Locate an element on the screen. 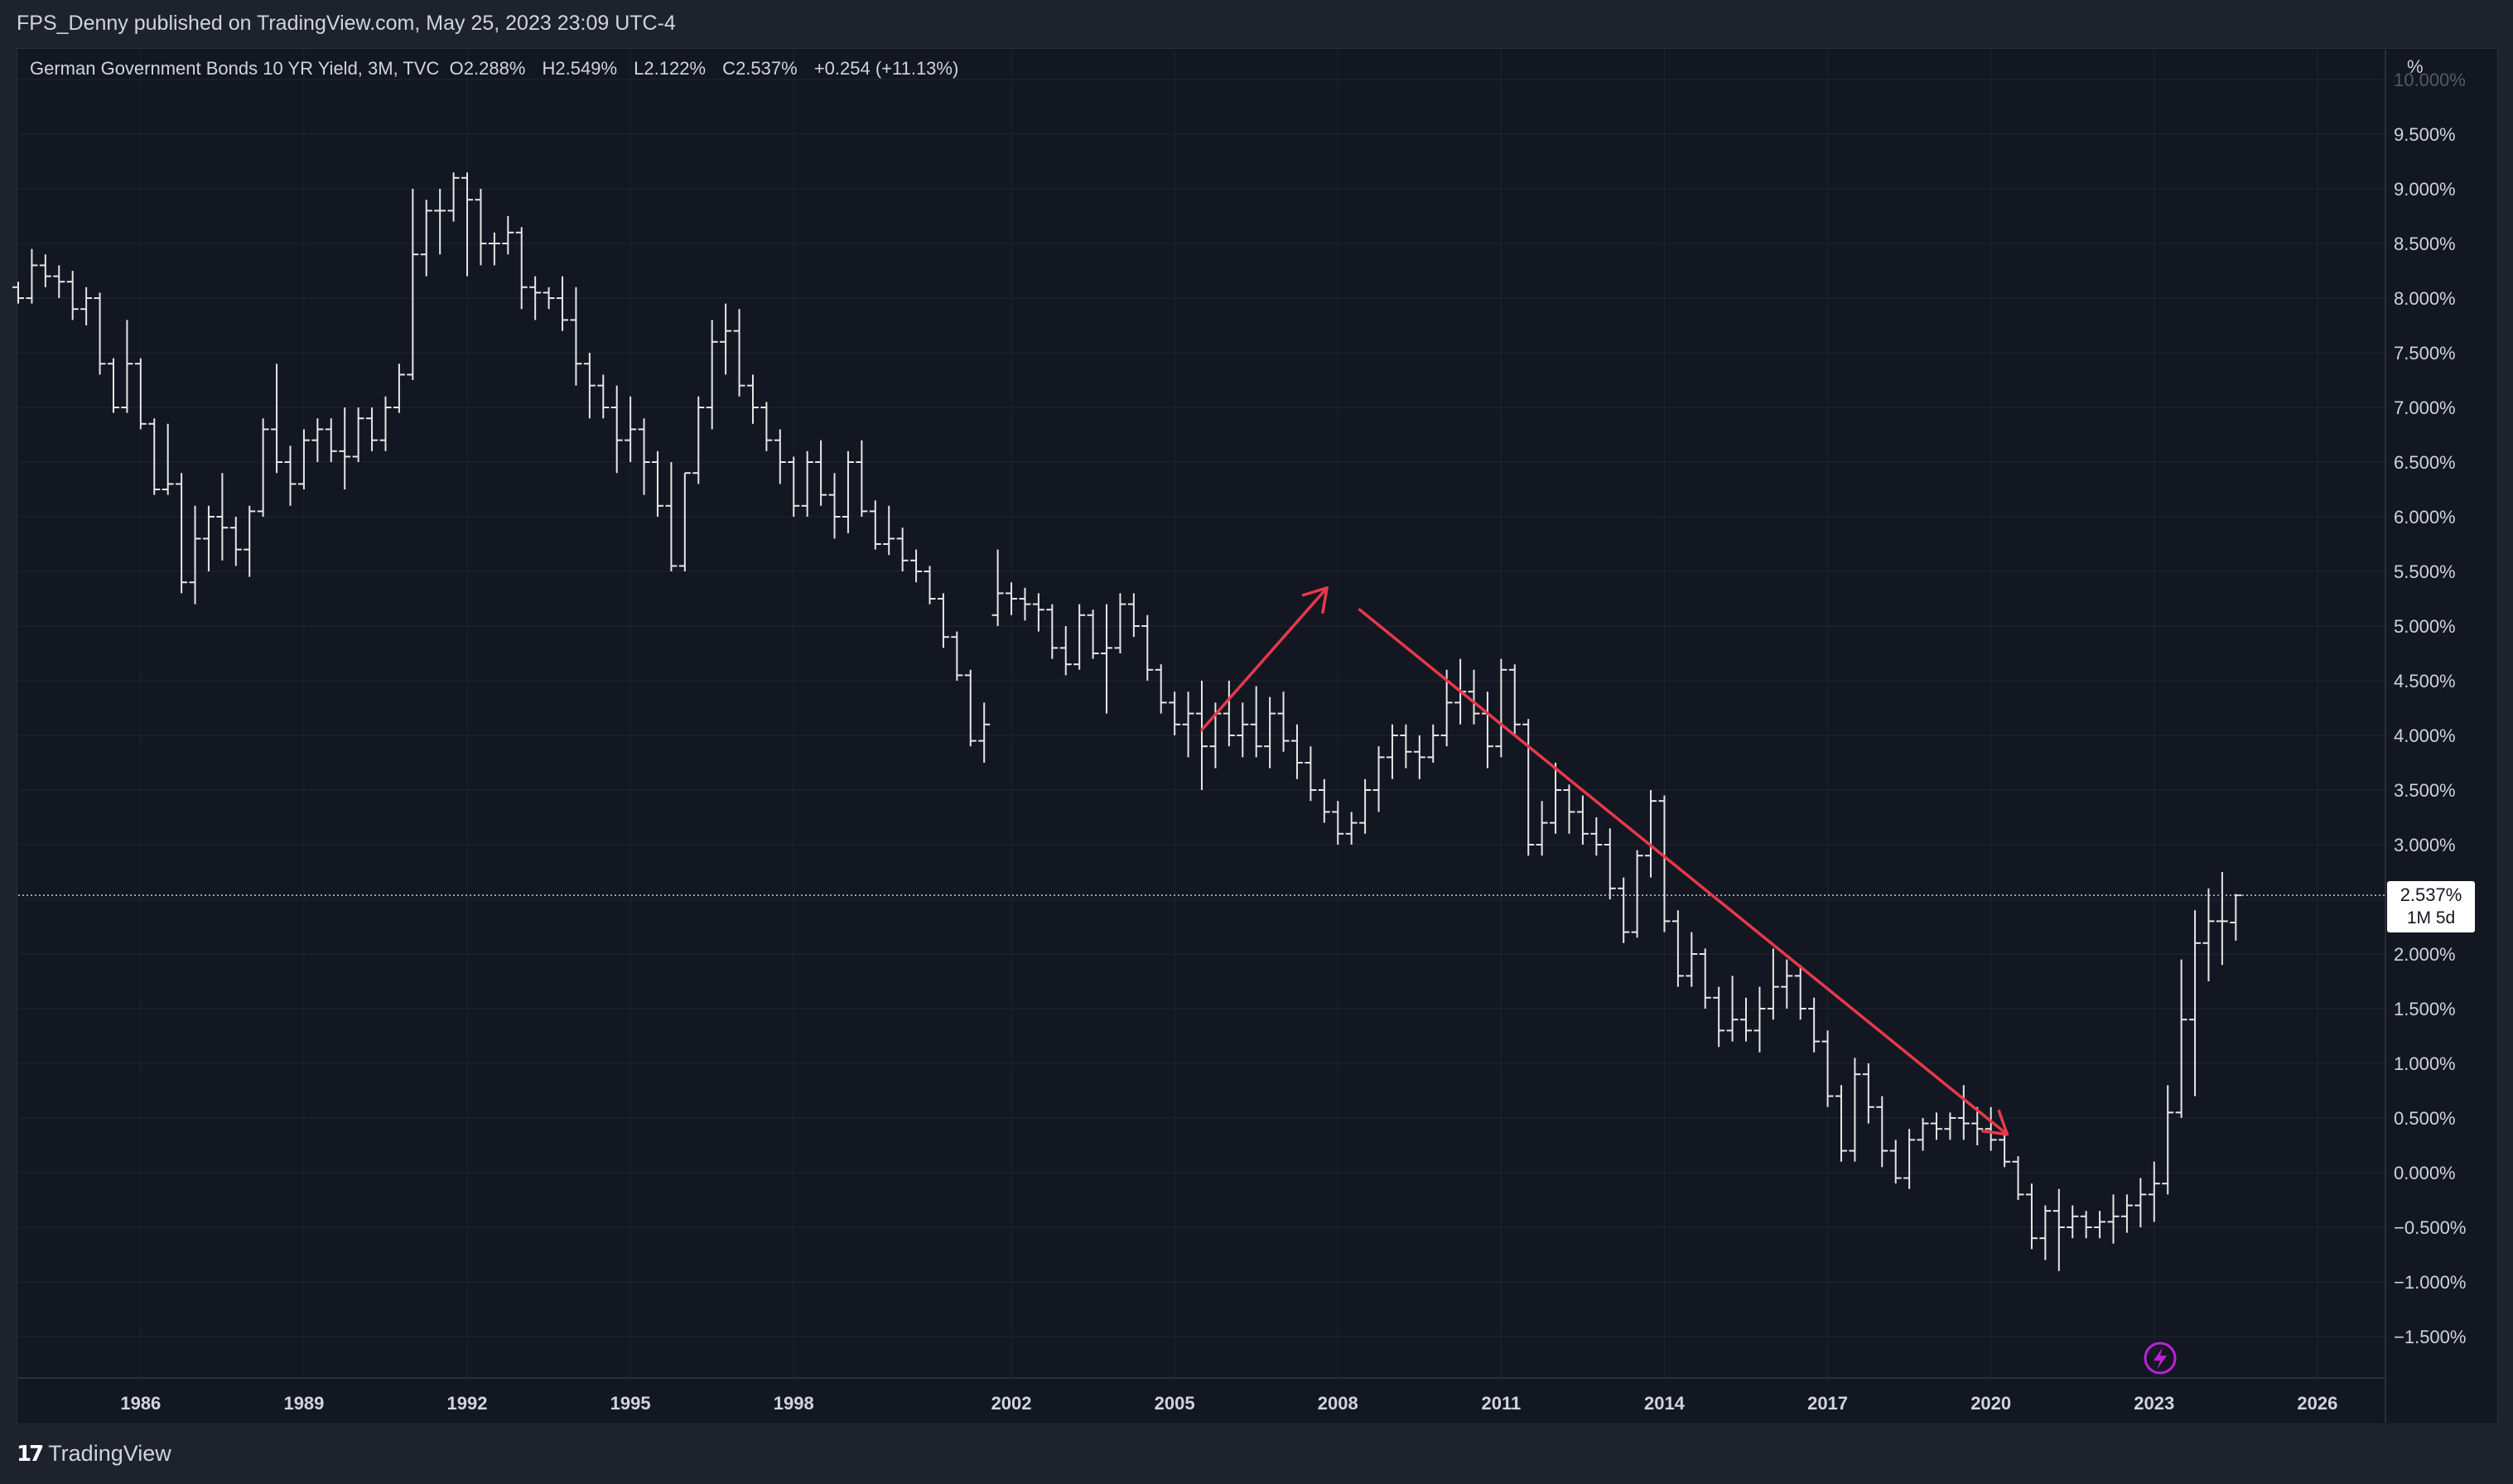 The height and width of the screenshot is (1484, 2513). arrow-shaft is located at coordinates (1683, 872).